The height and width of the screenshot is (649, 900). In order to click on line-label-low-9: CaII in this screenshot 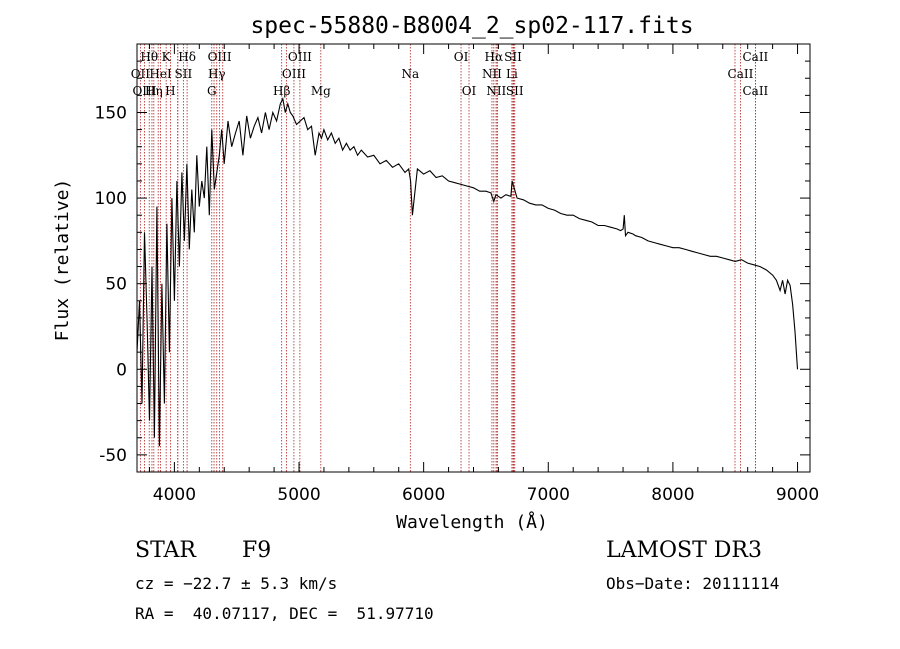, I will do `click(755, 91)`.